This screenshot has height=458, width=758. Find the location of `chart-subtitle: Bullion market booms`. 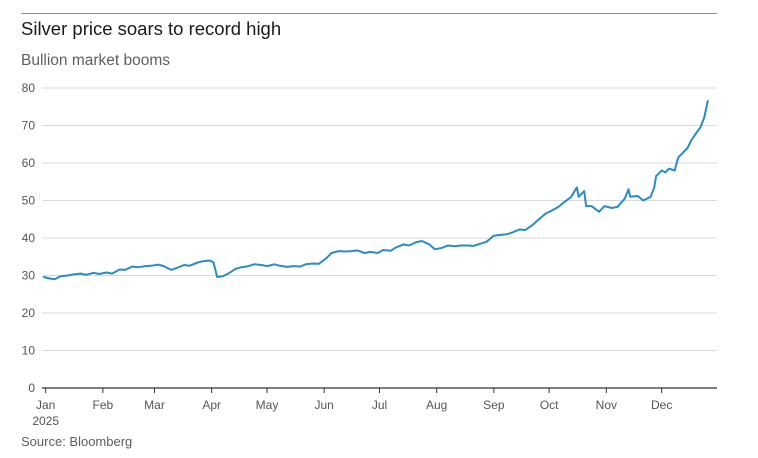

chart-subtitle: Bullion market booms is located at coordinates (96, 60).